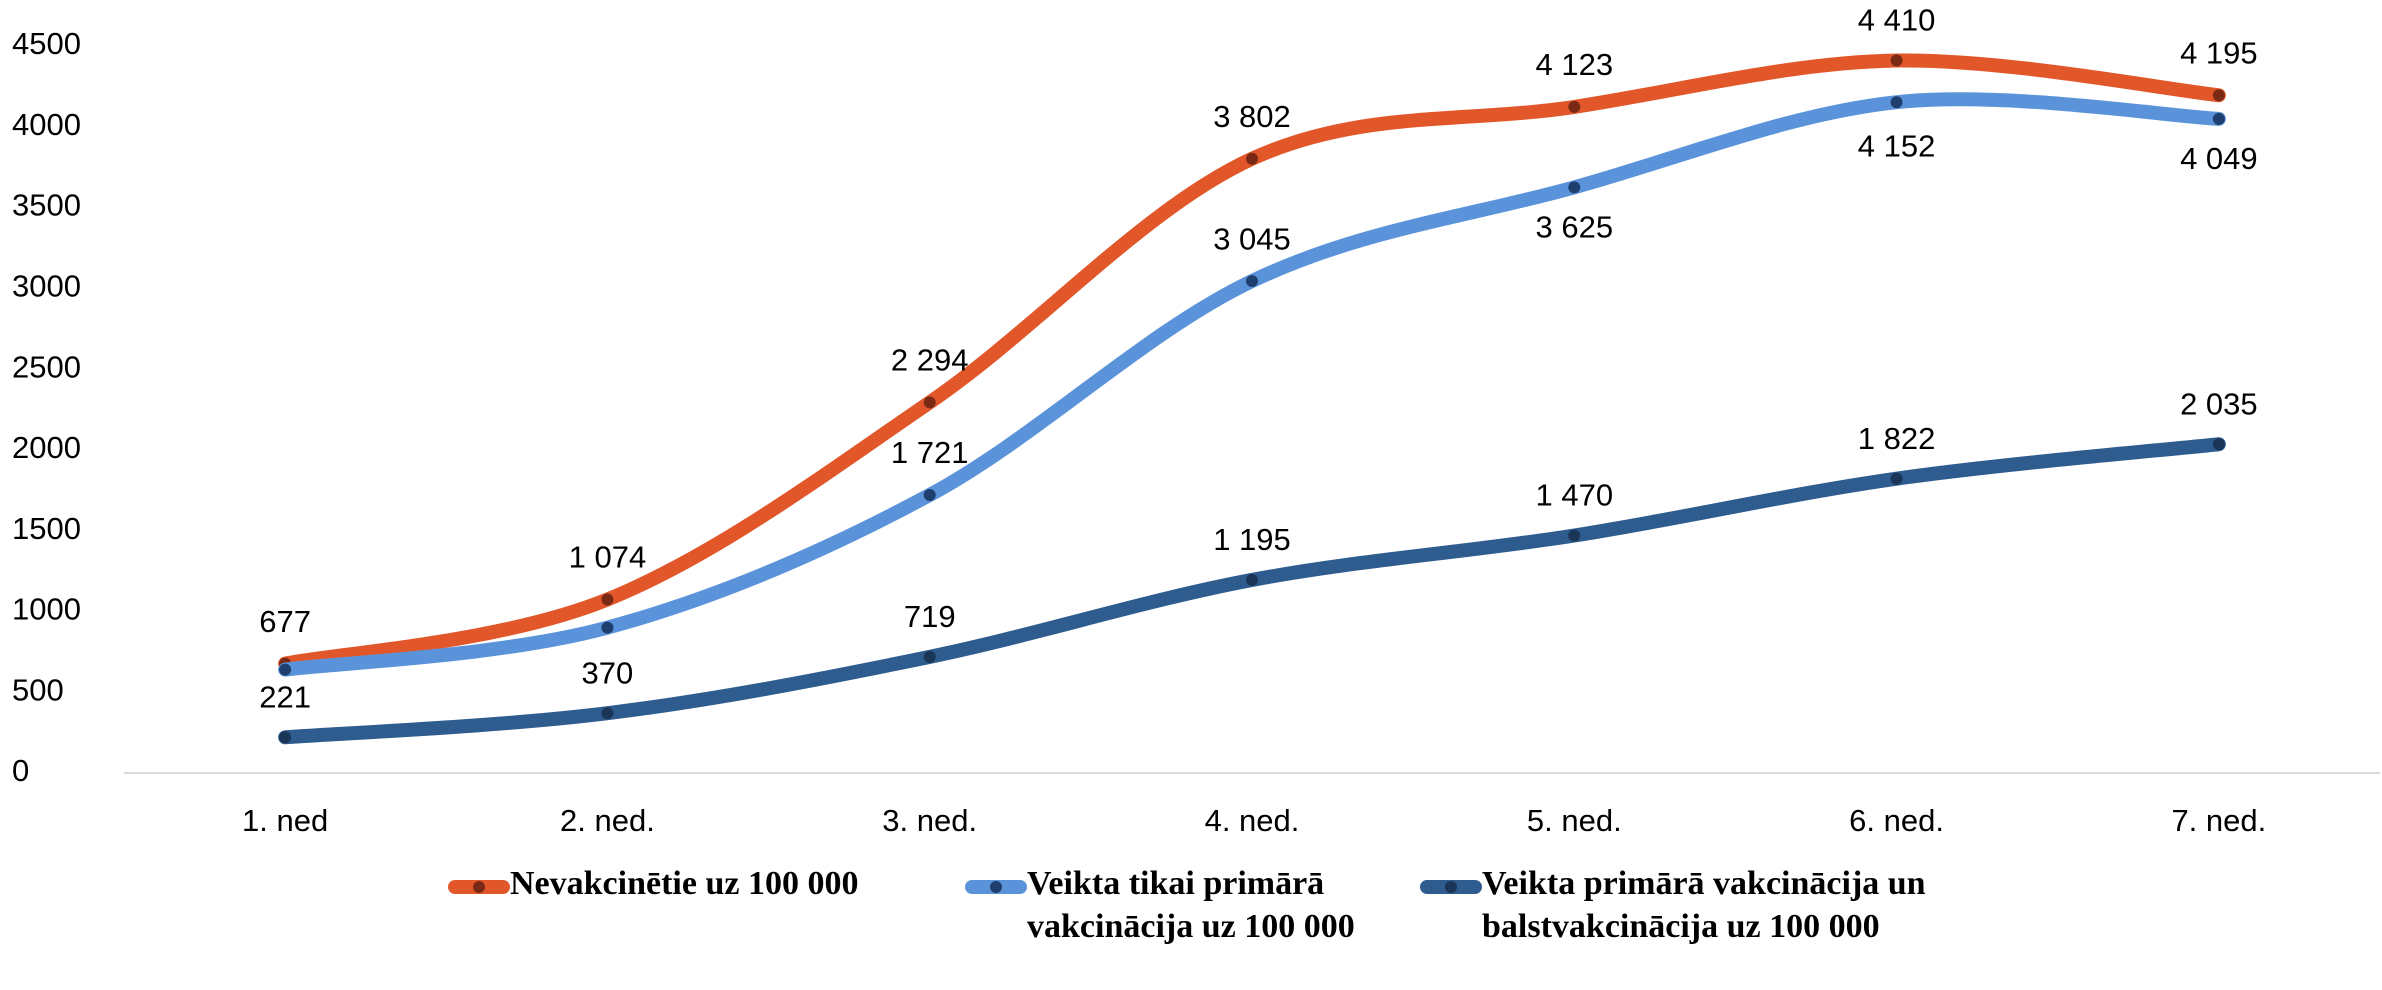 The height and width of the screenshot is (990, 2382). Describe the element at coordinates (1252, 116) in the screenshot. I see `data-label: 3 802` at that location.